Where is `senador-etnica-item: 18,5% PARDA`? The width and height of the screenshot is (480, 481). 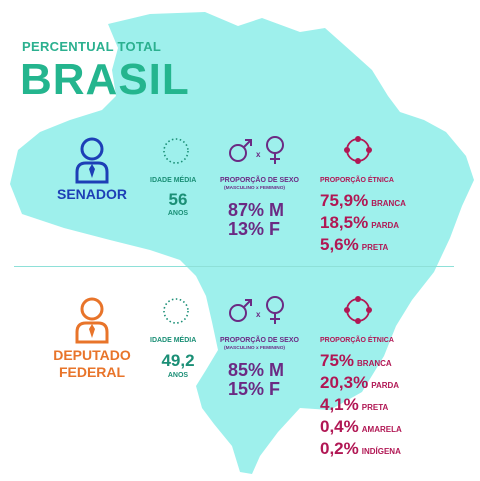
senador-etnica-item: 18,5% PARDA is located at coordinates (359, 223).